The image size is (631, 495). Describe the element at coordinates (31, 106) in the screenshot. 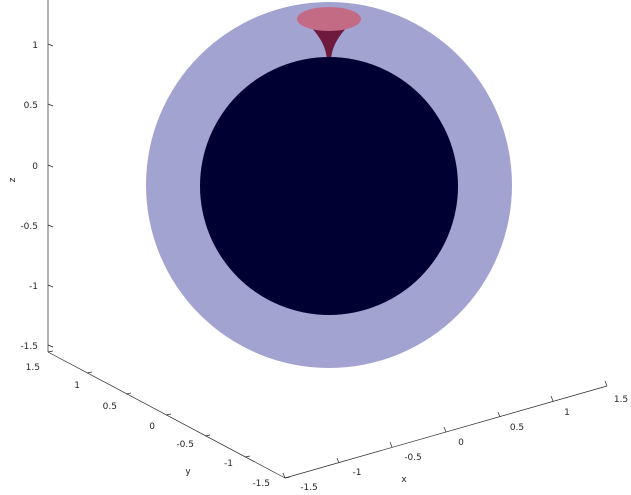

I see `z-tick-label: 0.5` at that location.